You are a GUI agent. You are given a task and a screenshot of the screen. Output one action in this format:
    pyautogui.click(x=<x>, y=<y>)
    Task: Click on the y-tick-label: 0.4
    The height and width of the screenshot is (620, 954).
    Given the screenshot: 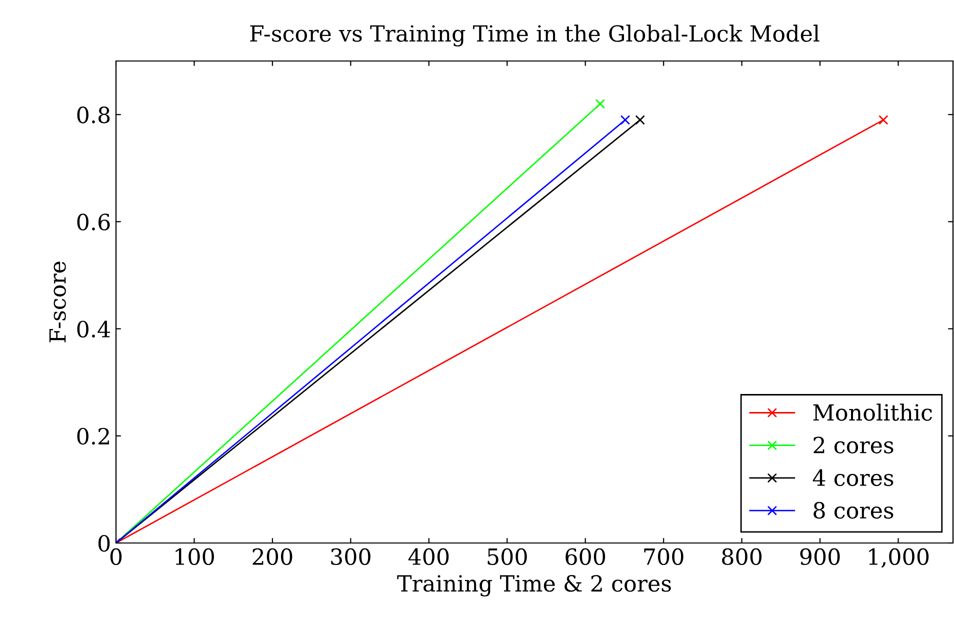 What is the action you would take?
    pyautogui.click(x=93, y=329)
    